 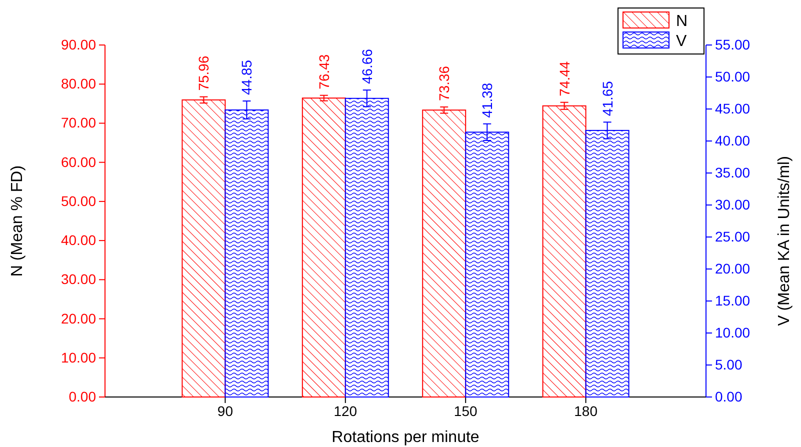 What do you see at coordinates (246, 77) in the screenshot?
I see `data-label: 44.85` at bounding box center [246, 77].